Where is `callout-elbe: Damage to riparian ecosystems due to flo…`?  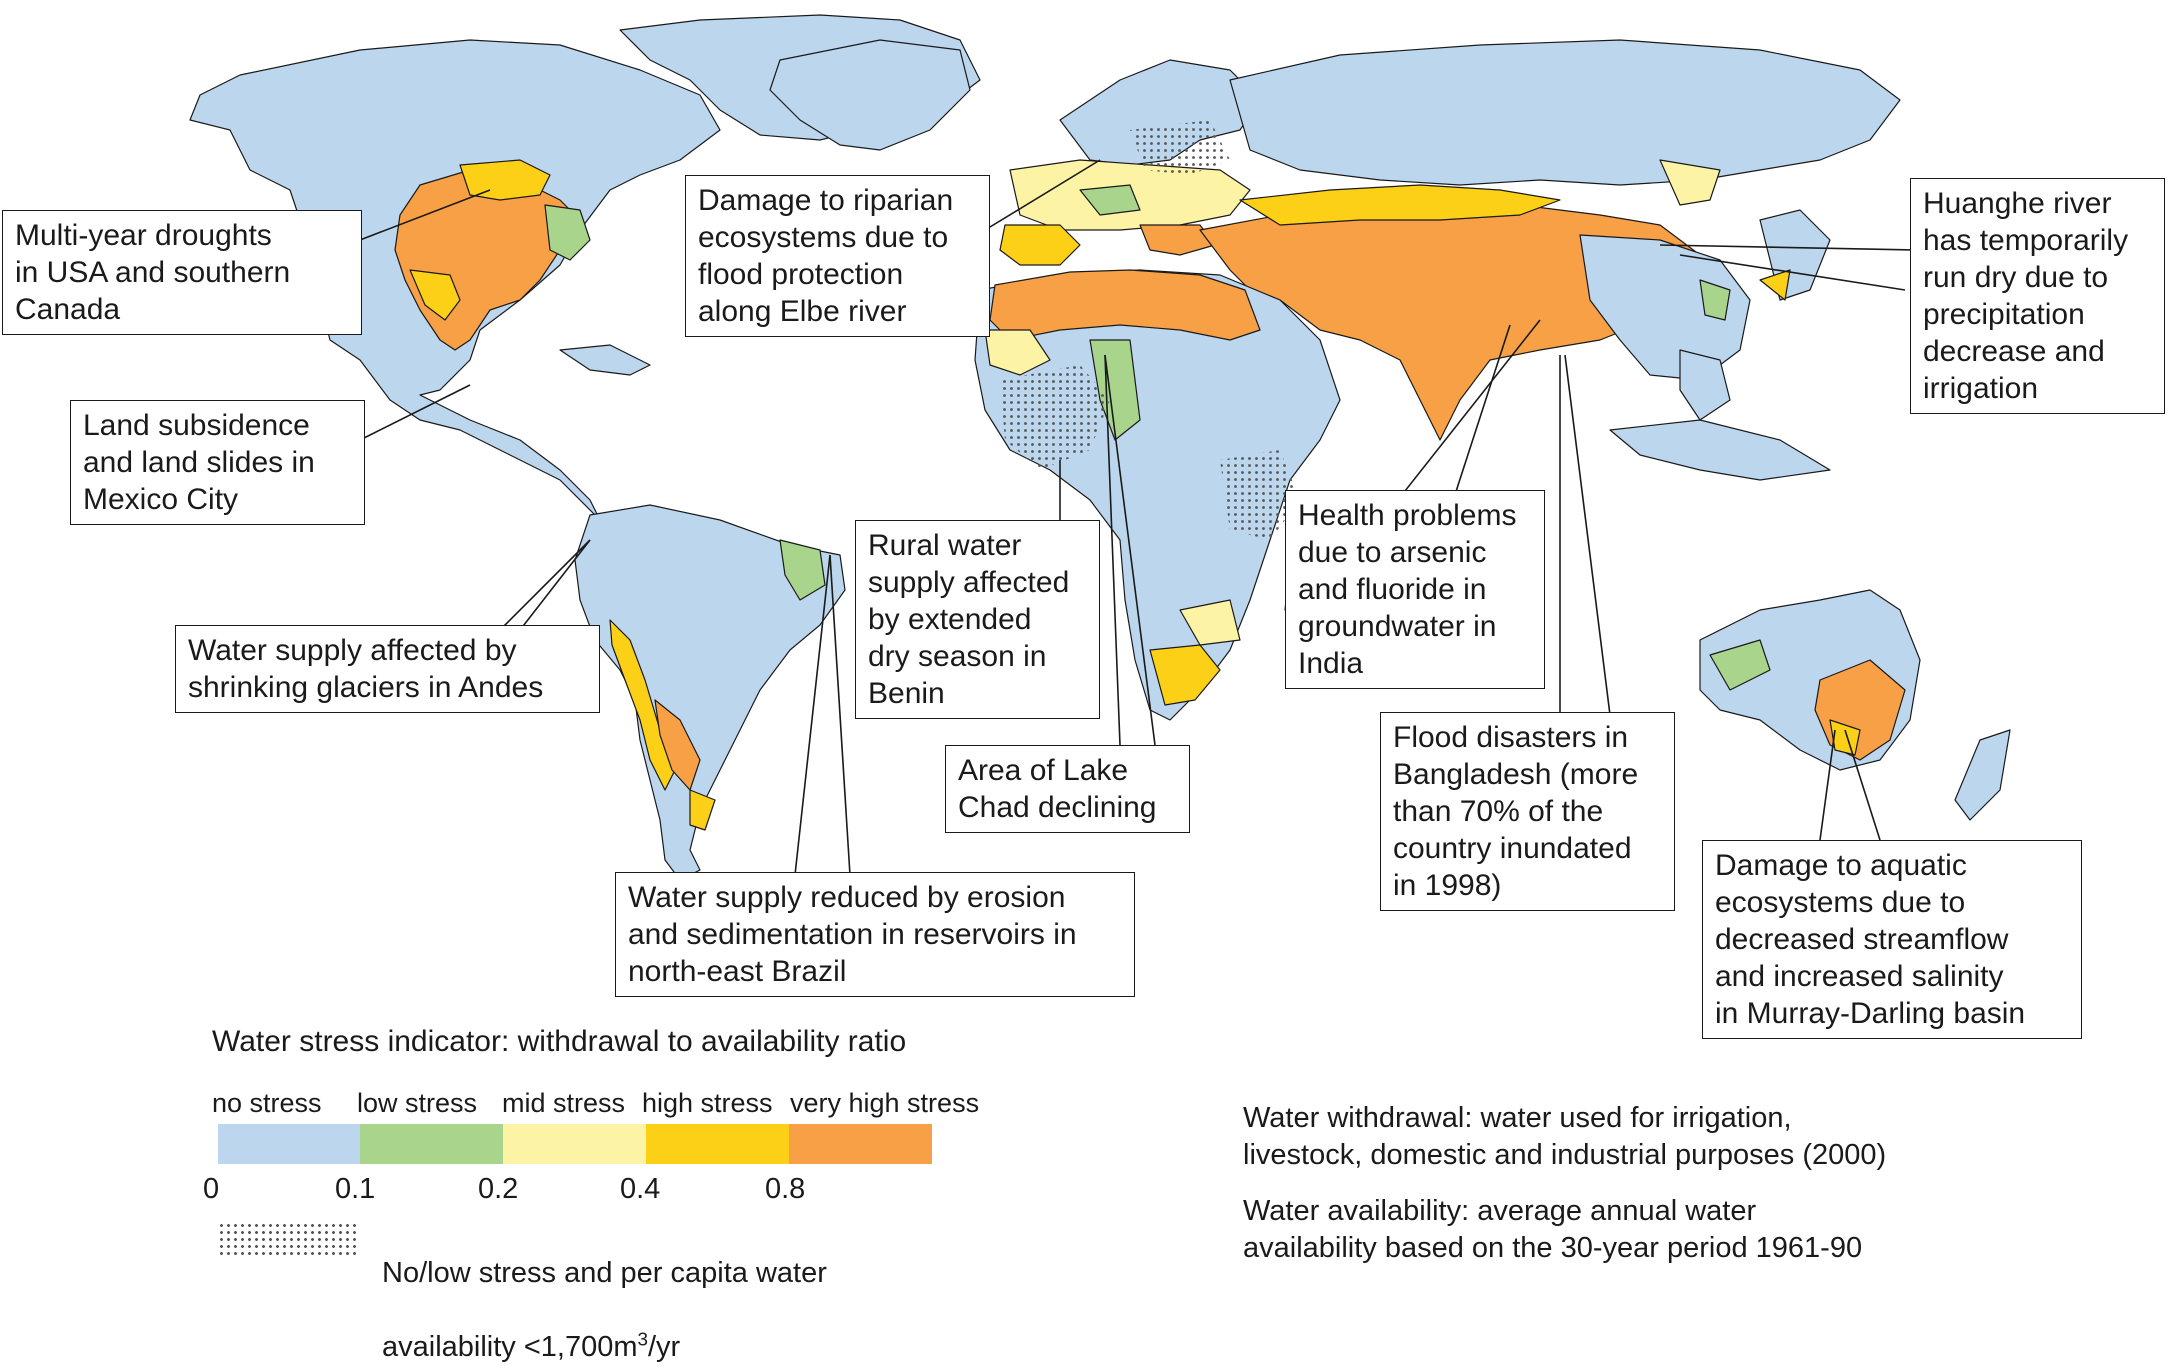
callout-elbe: Damage to riparian ecosystems due to flo… is located at coordinates (837, 256).